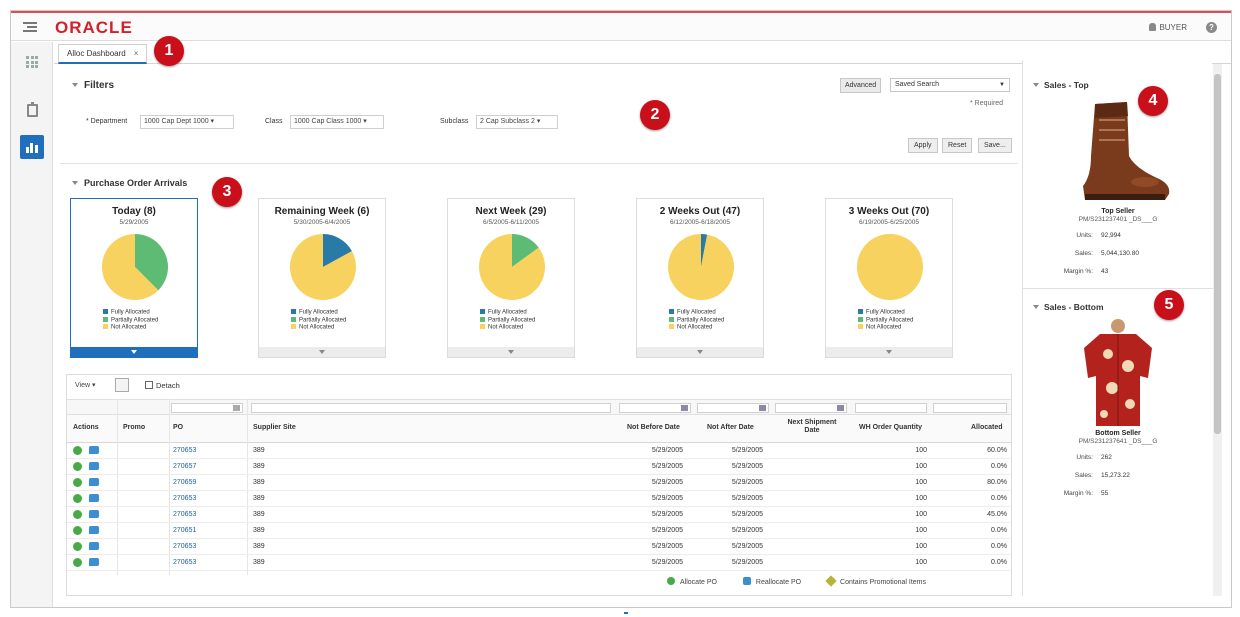  I want to click on col-next-shipment-date: Next Shipment Date, so click(812, 426).